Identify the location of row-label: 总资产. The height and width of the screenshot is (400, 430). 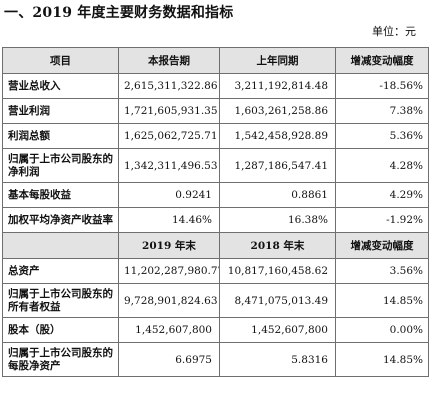
(60, 271).